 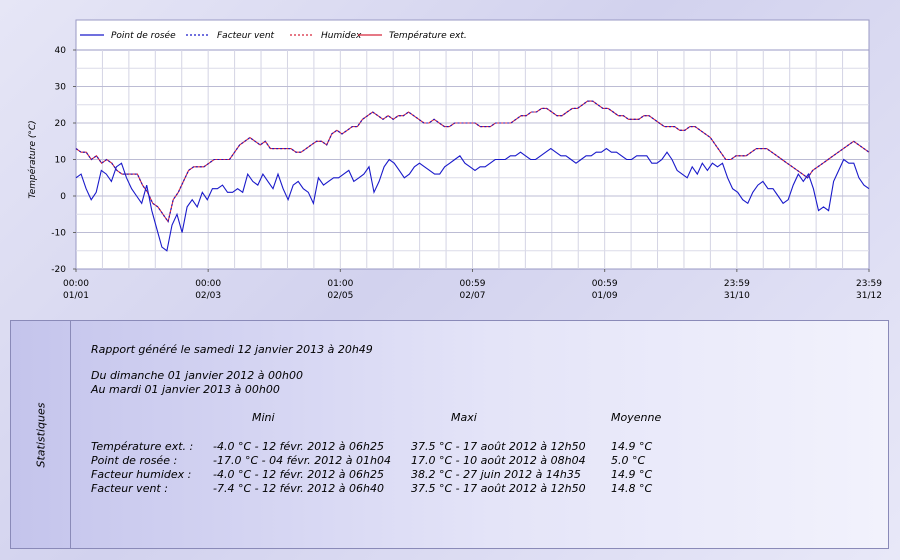 What do you see at coordinates (208, 296) in the screenshot?
I see `x-tick-date-label: 02/03` at bounding box center [208, 296].